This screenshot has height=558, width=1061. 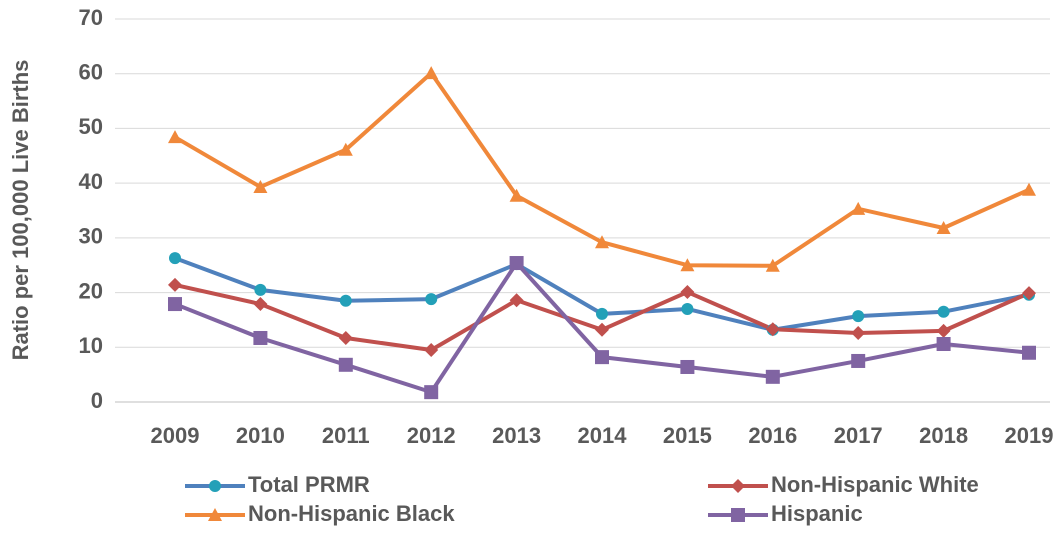 What do you see at coordinates (175, 435) in the screenshot?
I see `x-tick-label: 2009` at bounding box center [175, 435].